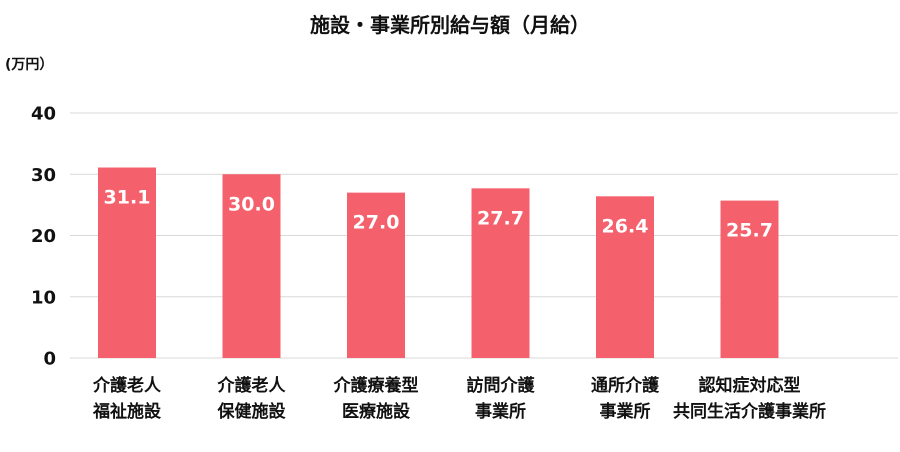 The width and height of the screenshot is (900, 452). Describe the element at coordinates (625, 226) in the screenshot. I see `data-label-5: 26.4` at that location.